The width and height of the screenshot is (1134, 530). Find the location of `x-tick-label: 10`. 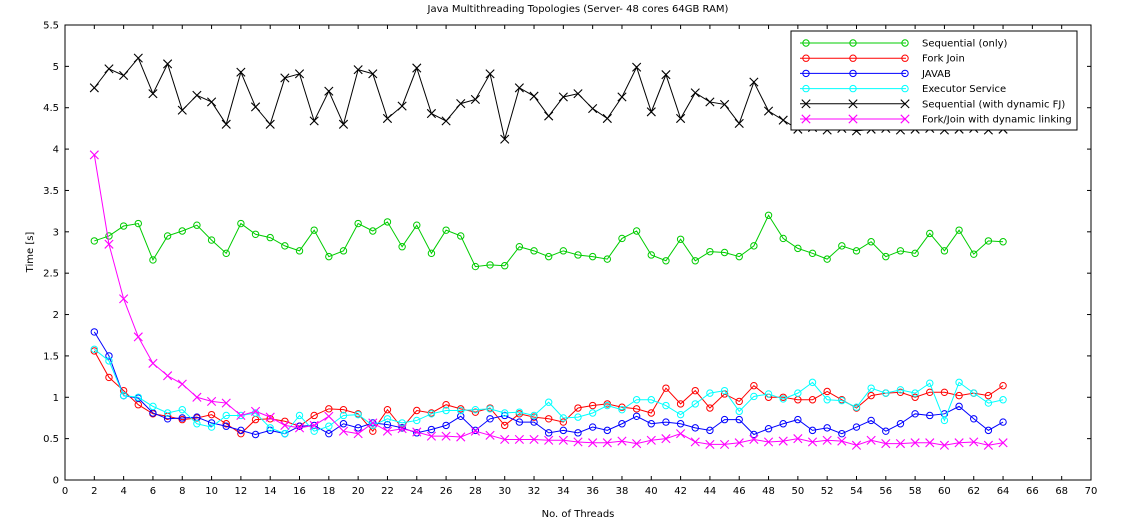

x-tick-label: 10 is located at coordinates (211, 491).